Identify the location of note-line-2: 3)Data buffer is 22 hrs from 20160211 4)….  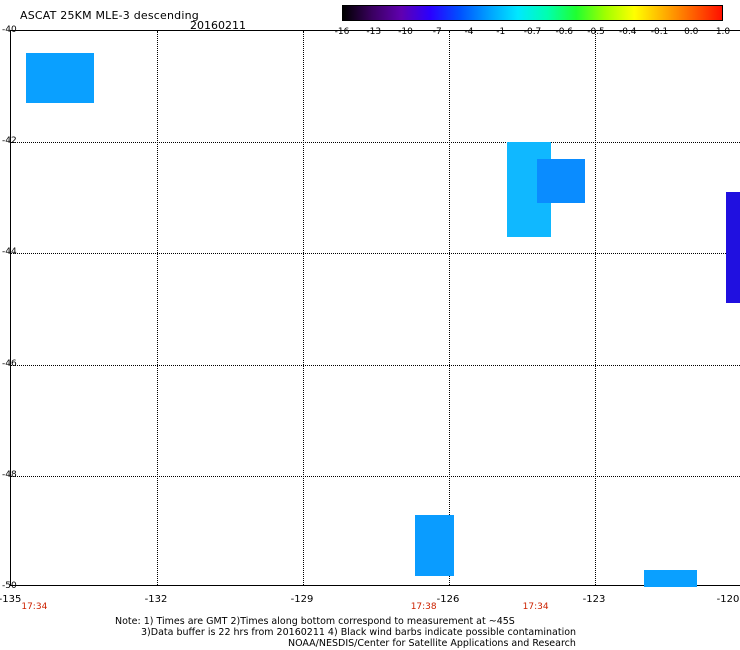
(359, 632).